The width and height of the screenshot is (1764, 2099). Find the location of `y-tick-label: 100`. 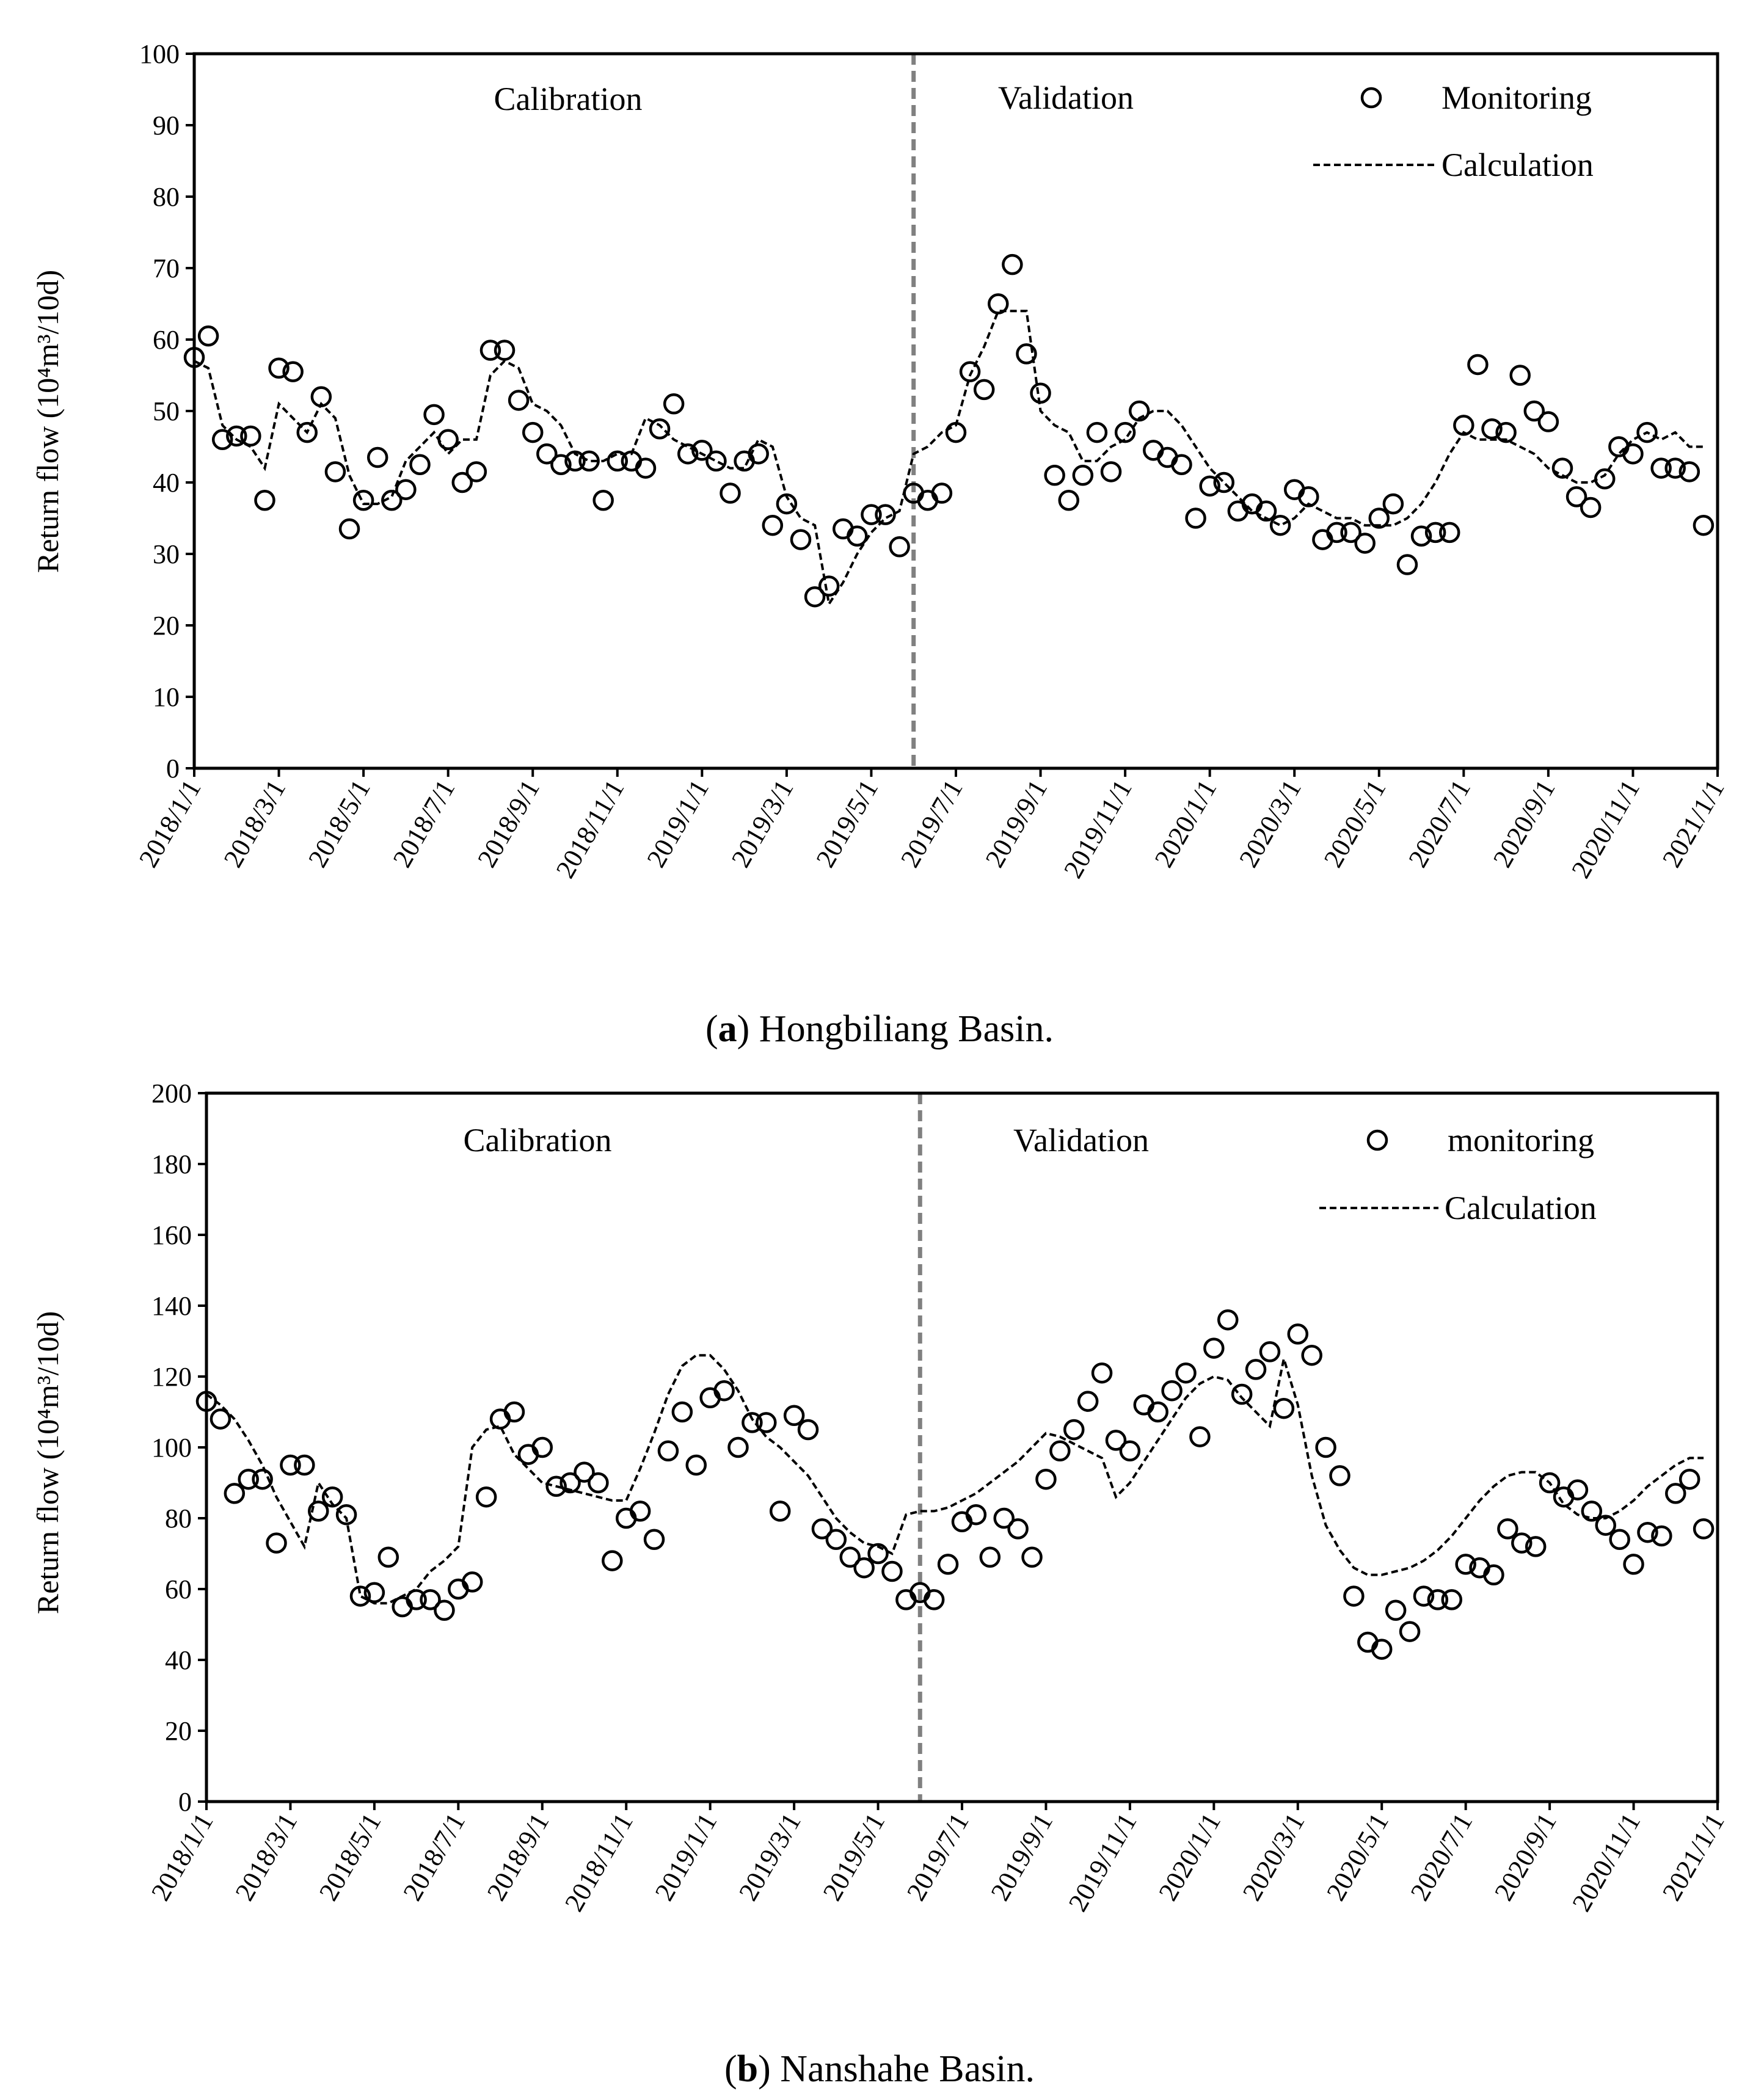

y-tick-label: 100 is located at coordinates (159, 54).